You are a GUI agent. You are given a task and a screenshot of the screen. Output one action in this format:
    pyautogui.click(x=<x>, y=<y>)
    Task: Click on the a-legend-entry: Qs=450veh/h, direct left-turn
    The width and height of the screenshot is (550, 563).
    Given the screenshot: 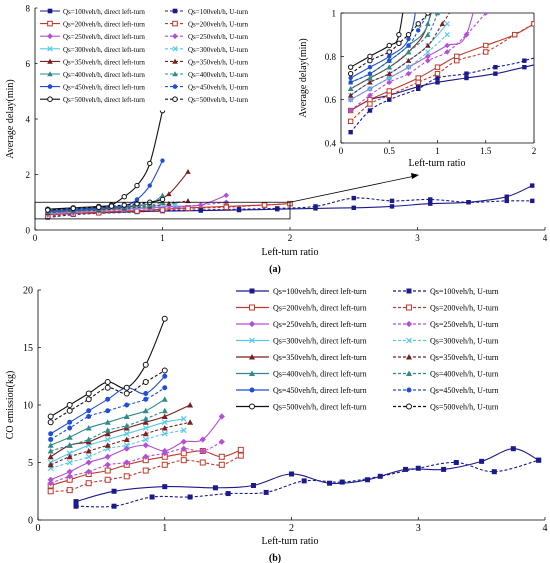 What is the action you would take?
    pyautogui.click(x=92, y=88)
    